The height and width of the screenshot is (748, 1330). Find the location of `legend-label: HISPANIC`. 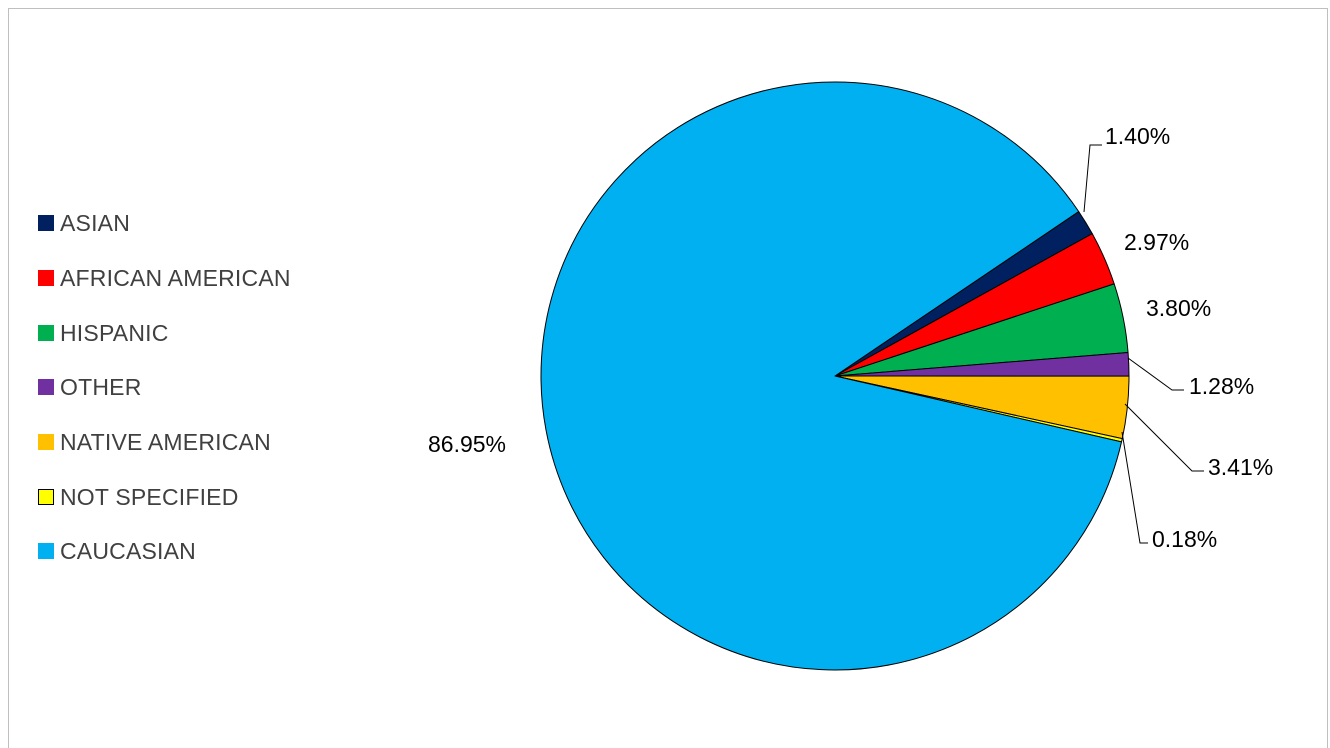

legend-label: HISPANIC is located at coordinates (114, 332).